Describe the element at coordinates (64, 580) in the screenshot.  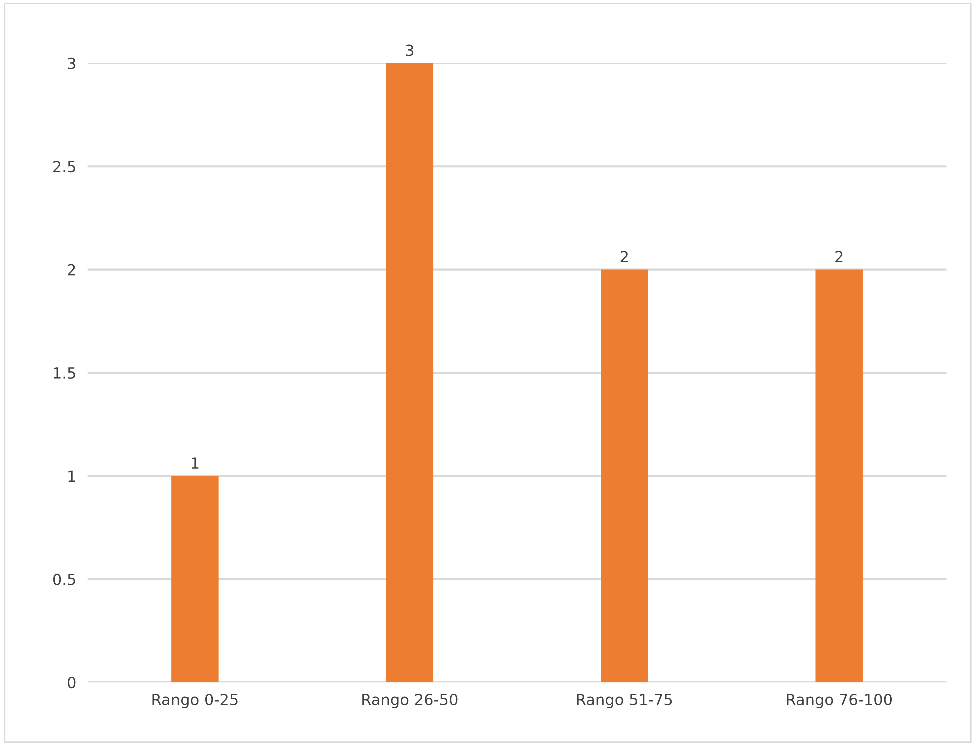
I see `y-tick-label: 0.5` at that location.